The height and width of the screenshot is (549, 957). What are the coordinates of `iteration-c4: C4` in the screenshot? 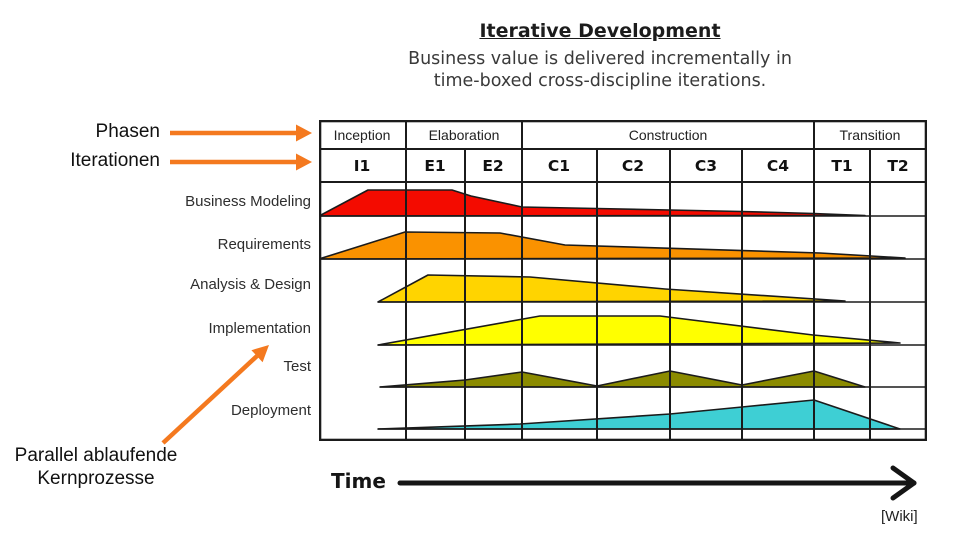 It's located at (778, 166).